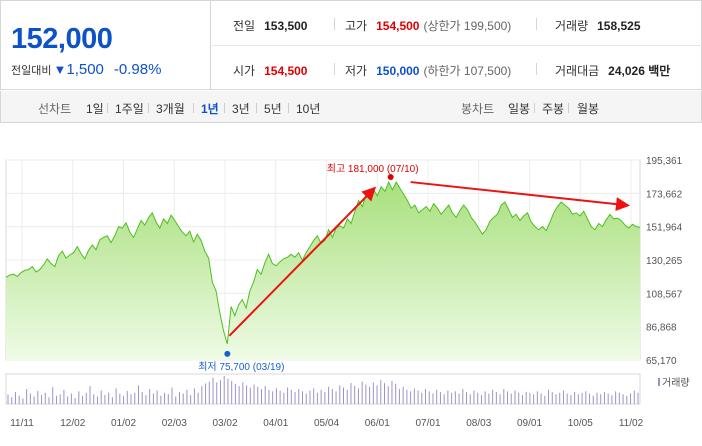 This screenshot has height=446, width=702. What do you see at coordinates (227, 353) in the screenshot?
I see `low-marker` at bounding box center [227, 353].